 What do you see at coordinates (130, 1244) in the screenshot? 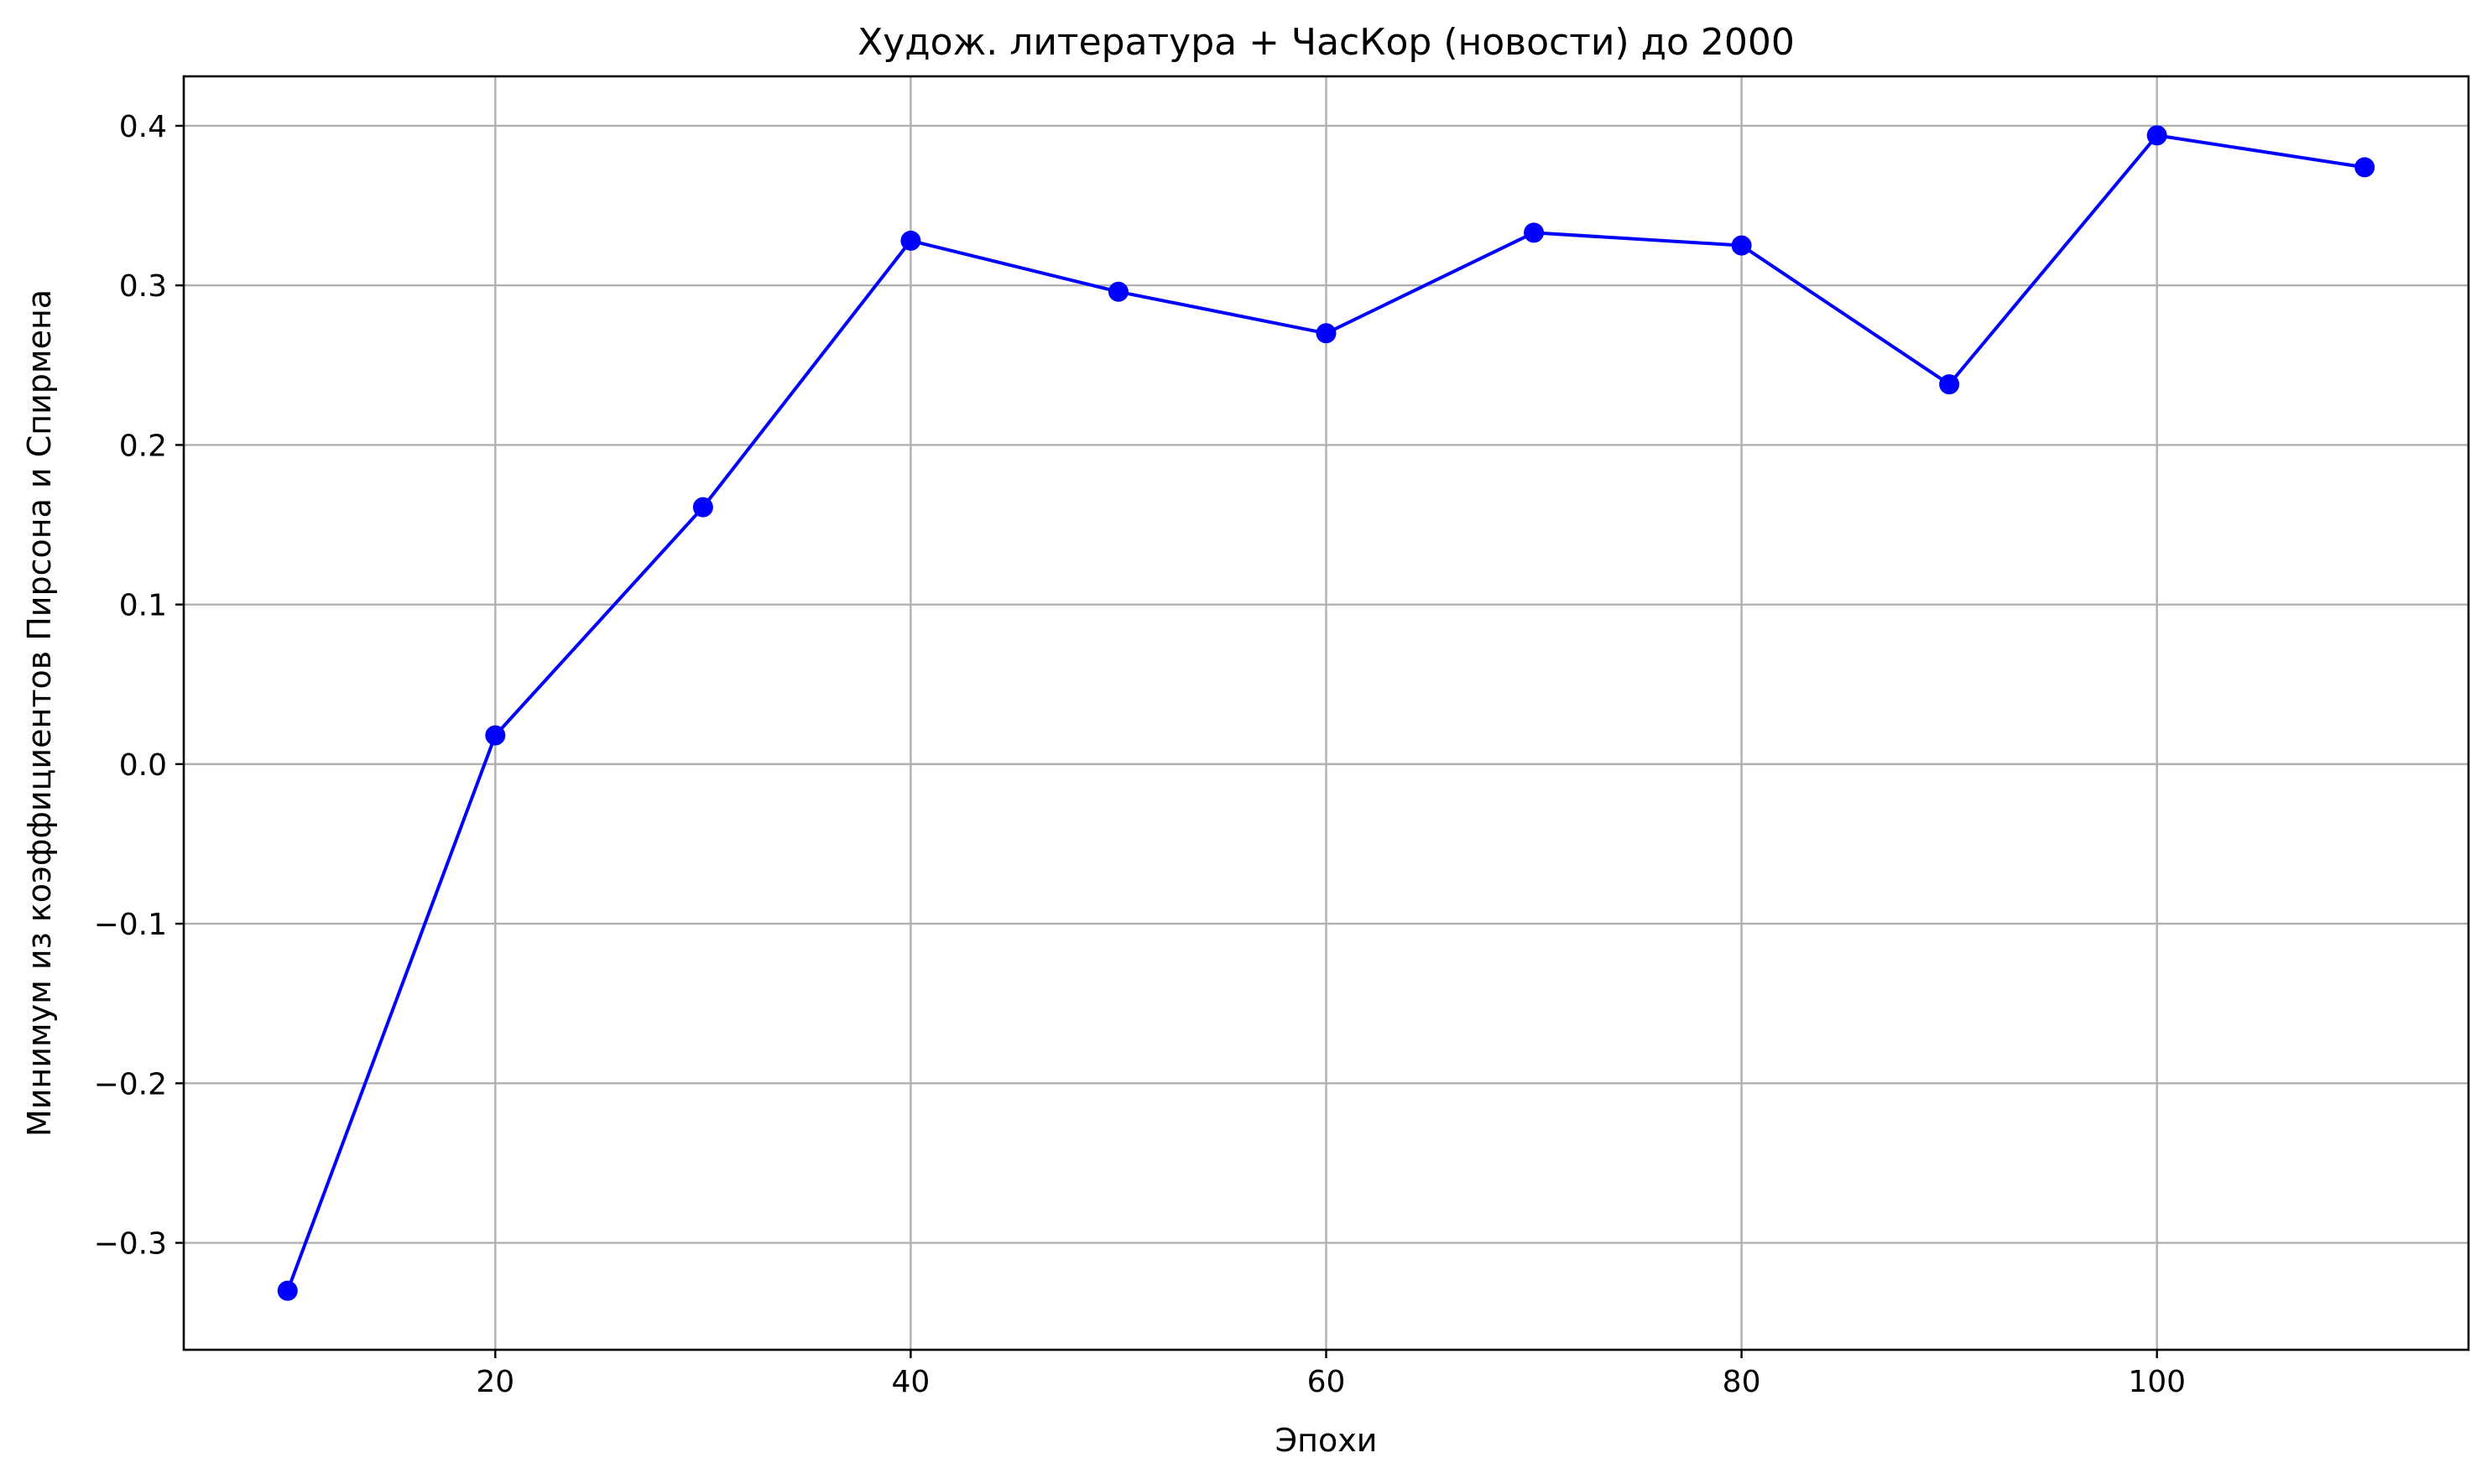
I see `y-tick-label: −0.3` at bounding box center [130, 1244].